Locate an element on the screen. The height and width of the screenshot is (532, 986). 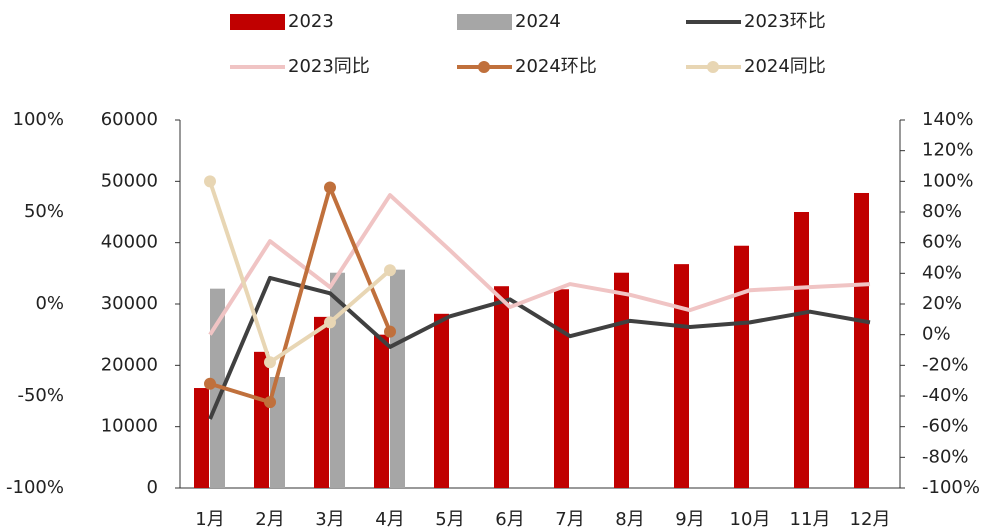
x-tick-label: 3月 is located at coordinates (329, 519).